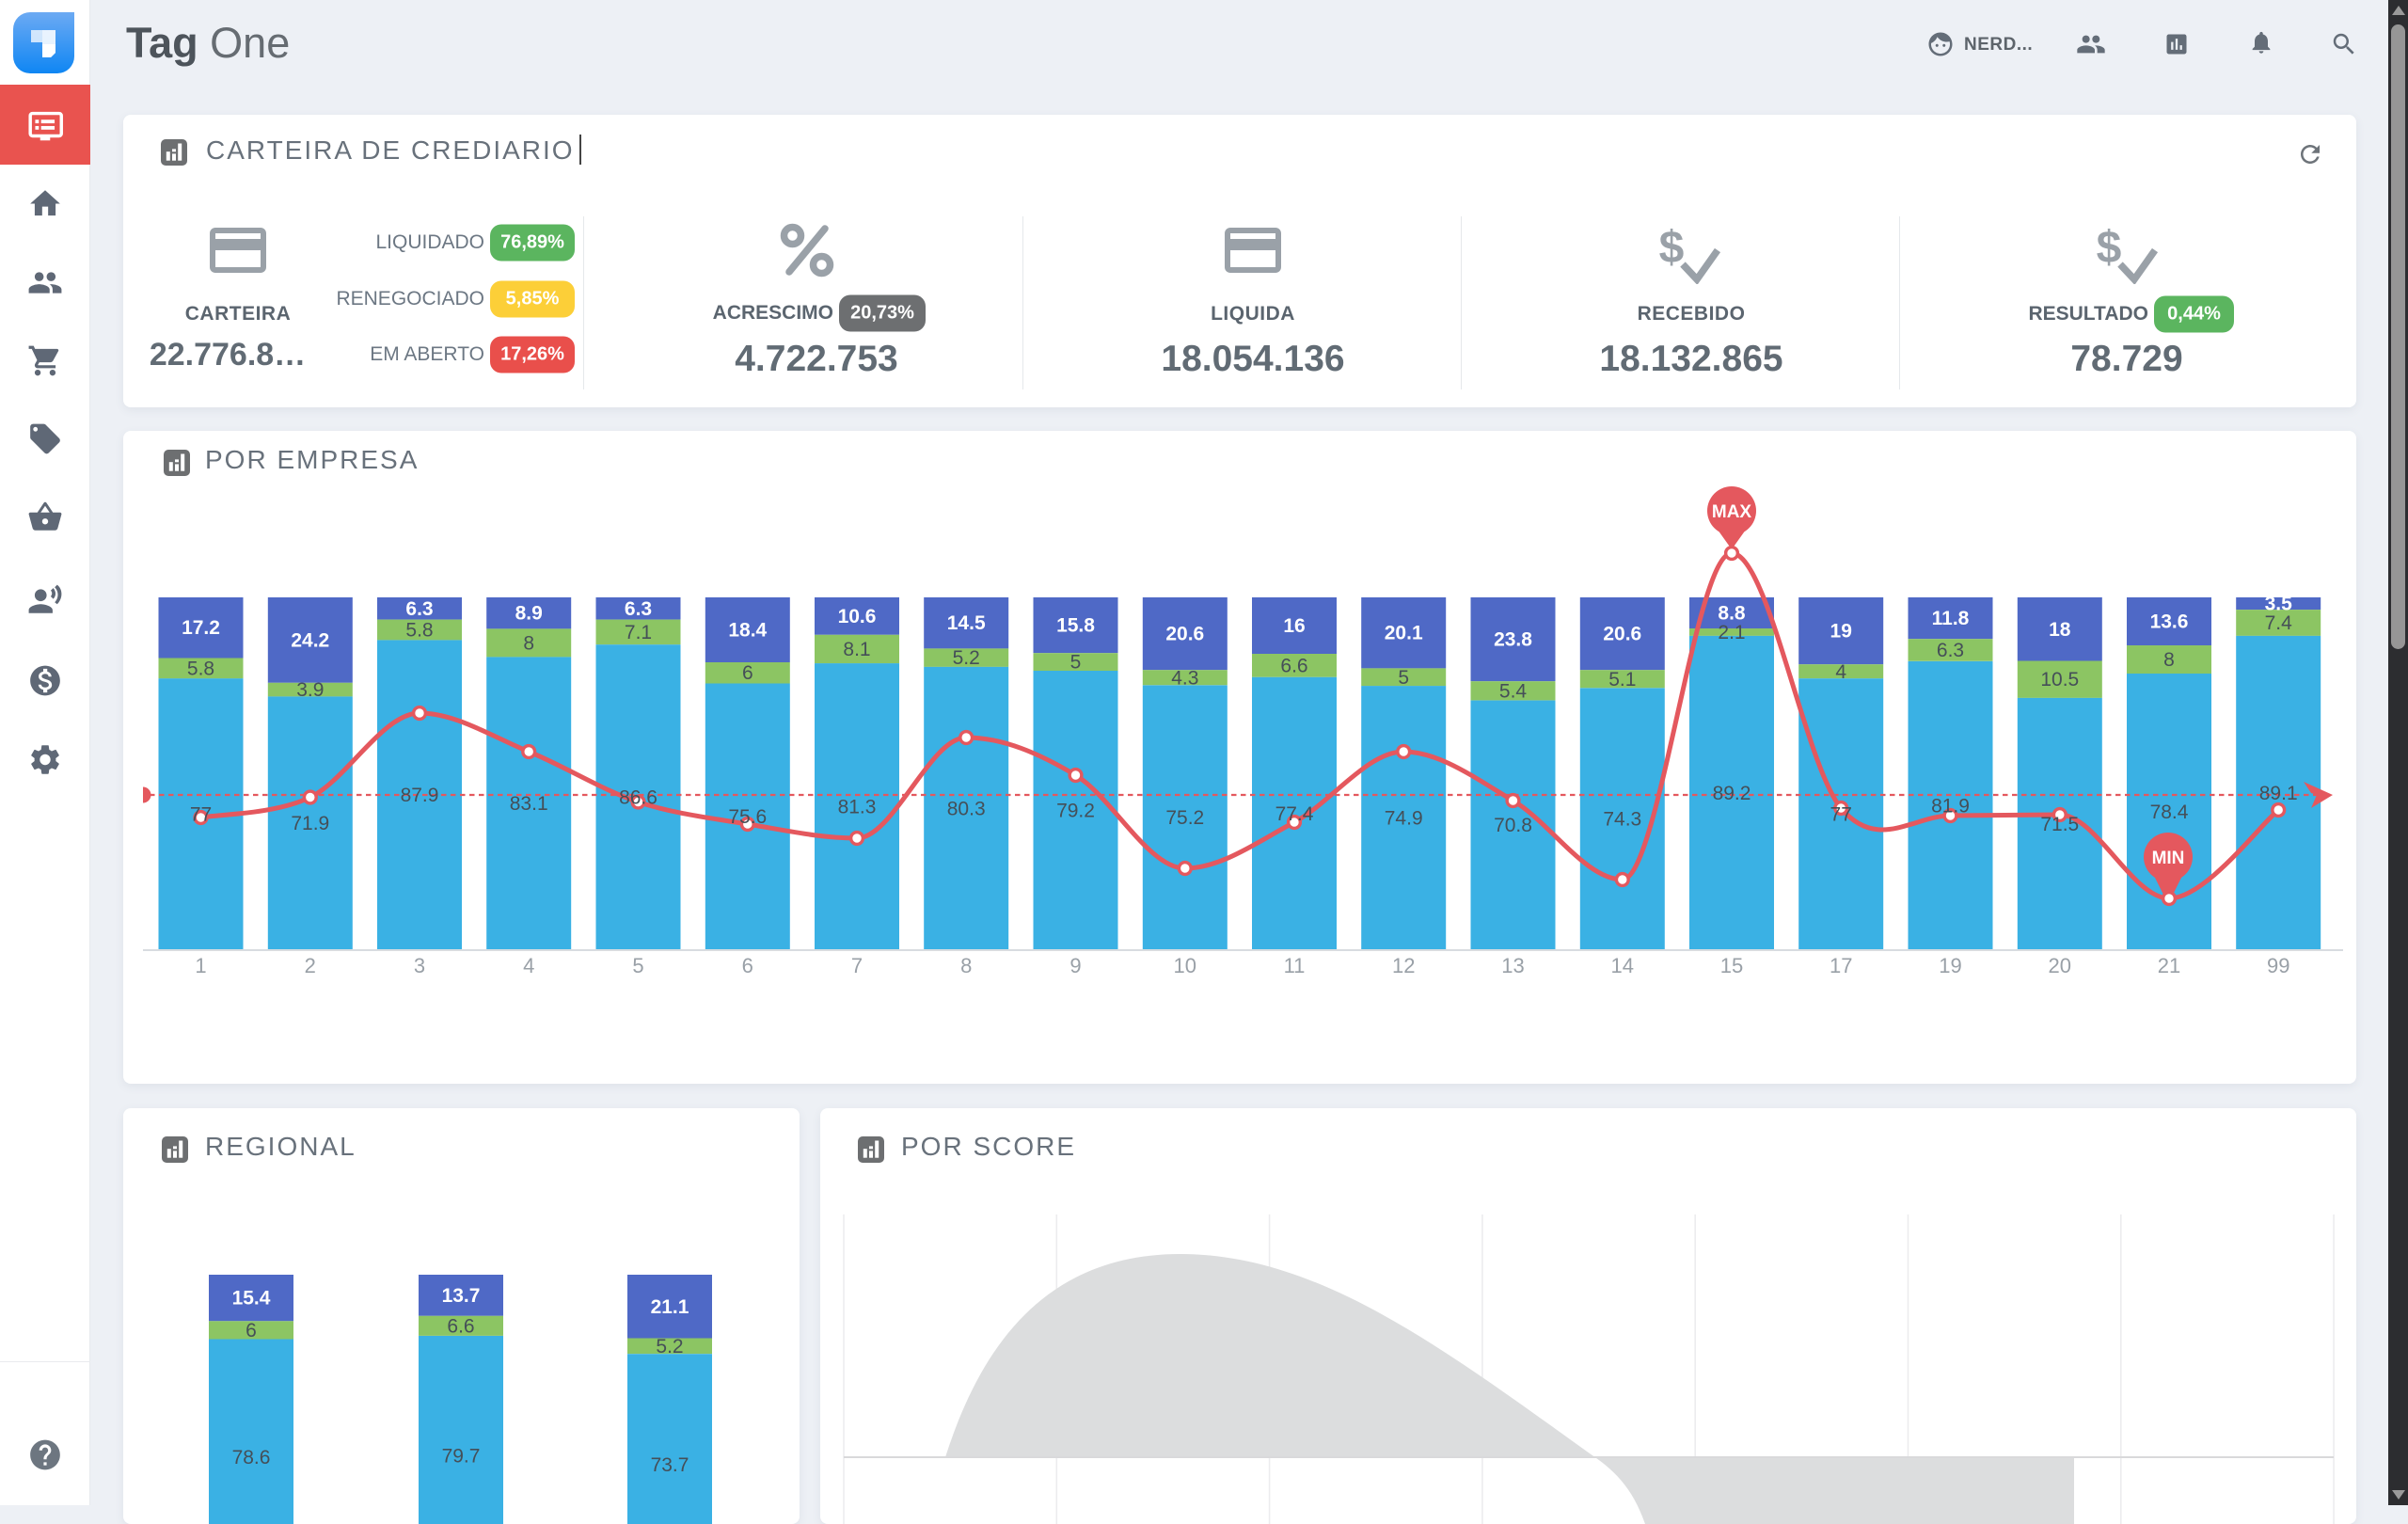 The image size is (2408, 1524). I want to click on svg-text: 24.2, so click(310, 640).